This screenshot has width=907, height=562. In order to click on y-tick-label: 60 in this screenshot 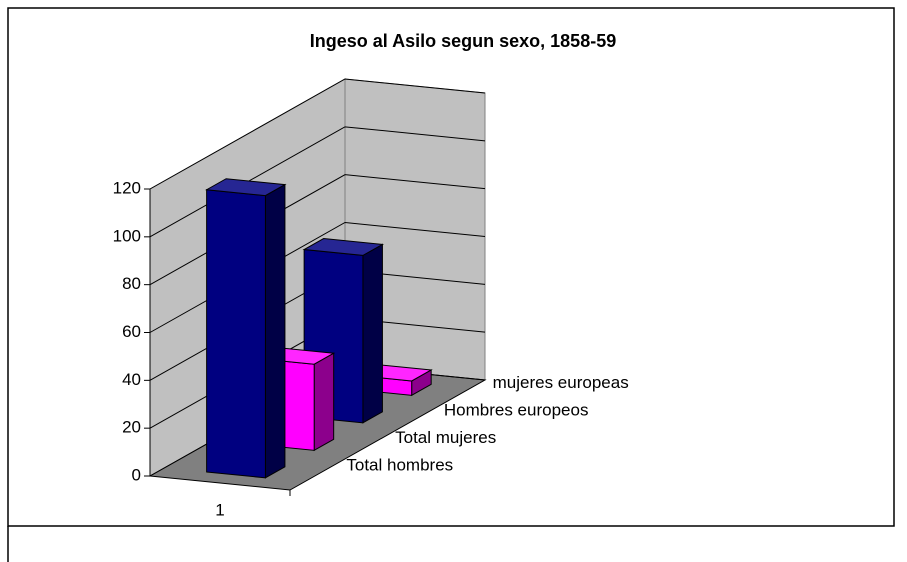, I will do `click(131, 331)`.